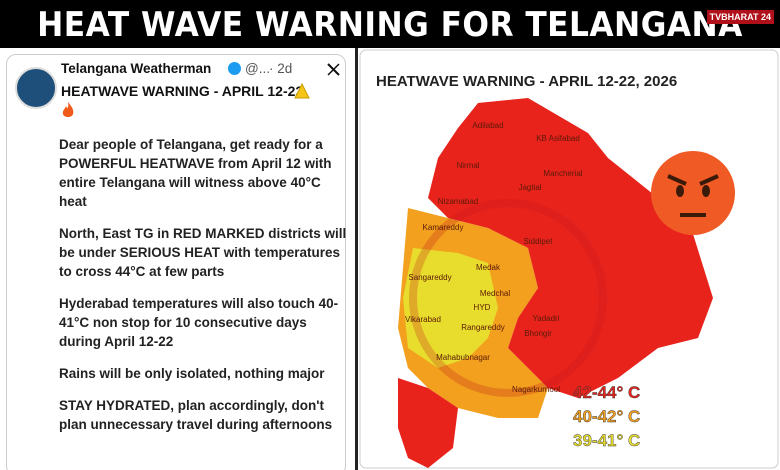 This screenshot has width=780, height=470. What do you see at coordinates (536, 389) in the screenshot?
I see `district-label: Nagarkurnool` at bounding box center [536, 389].